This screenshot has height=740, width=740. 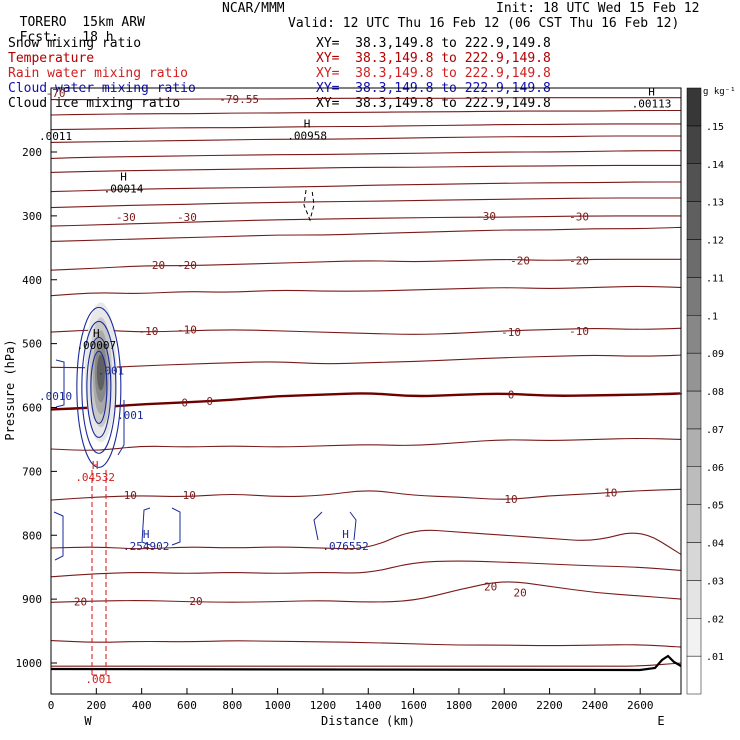 What do you see at coordinates (368, 721) in the screenshot?
I see `x-axis-label: Distance (km)` at bounding box center [368, 721].